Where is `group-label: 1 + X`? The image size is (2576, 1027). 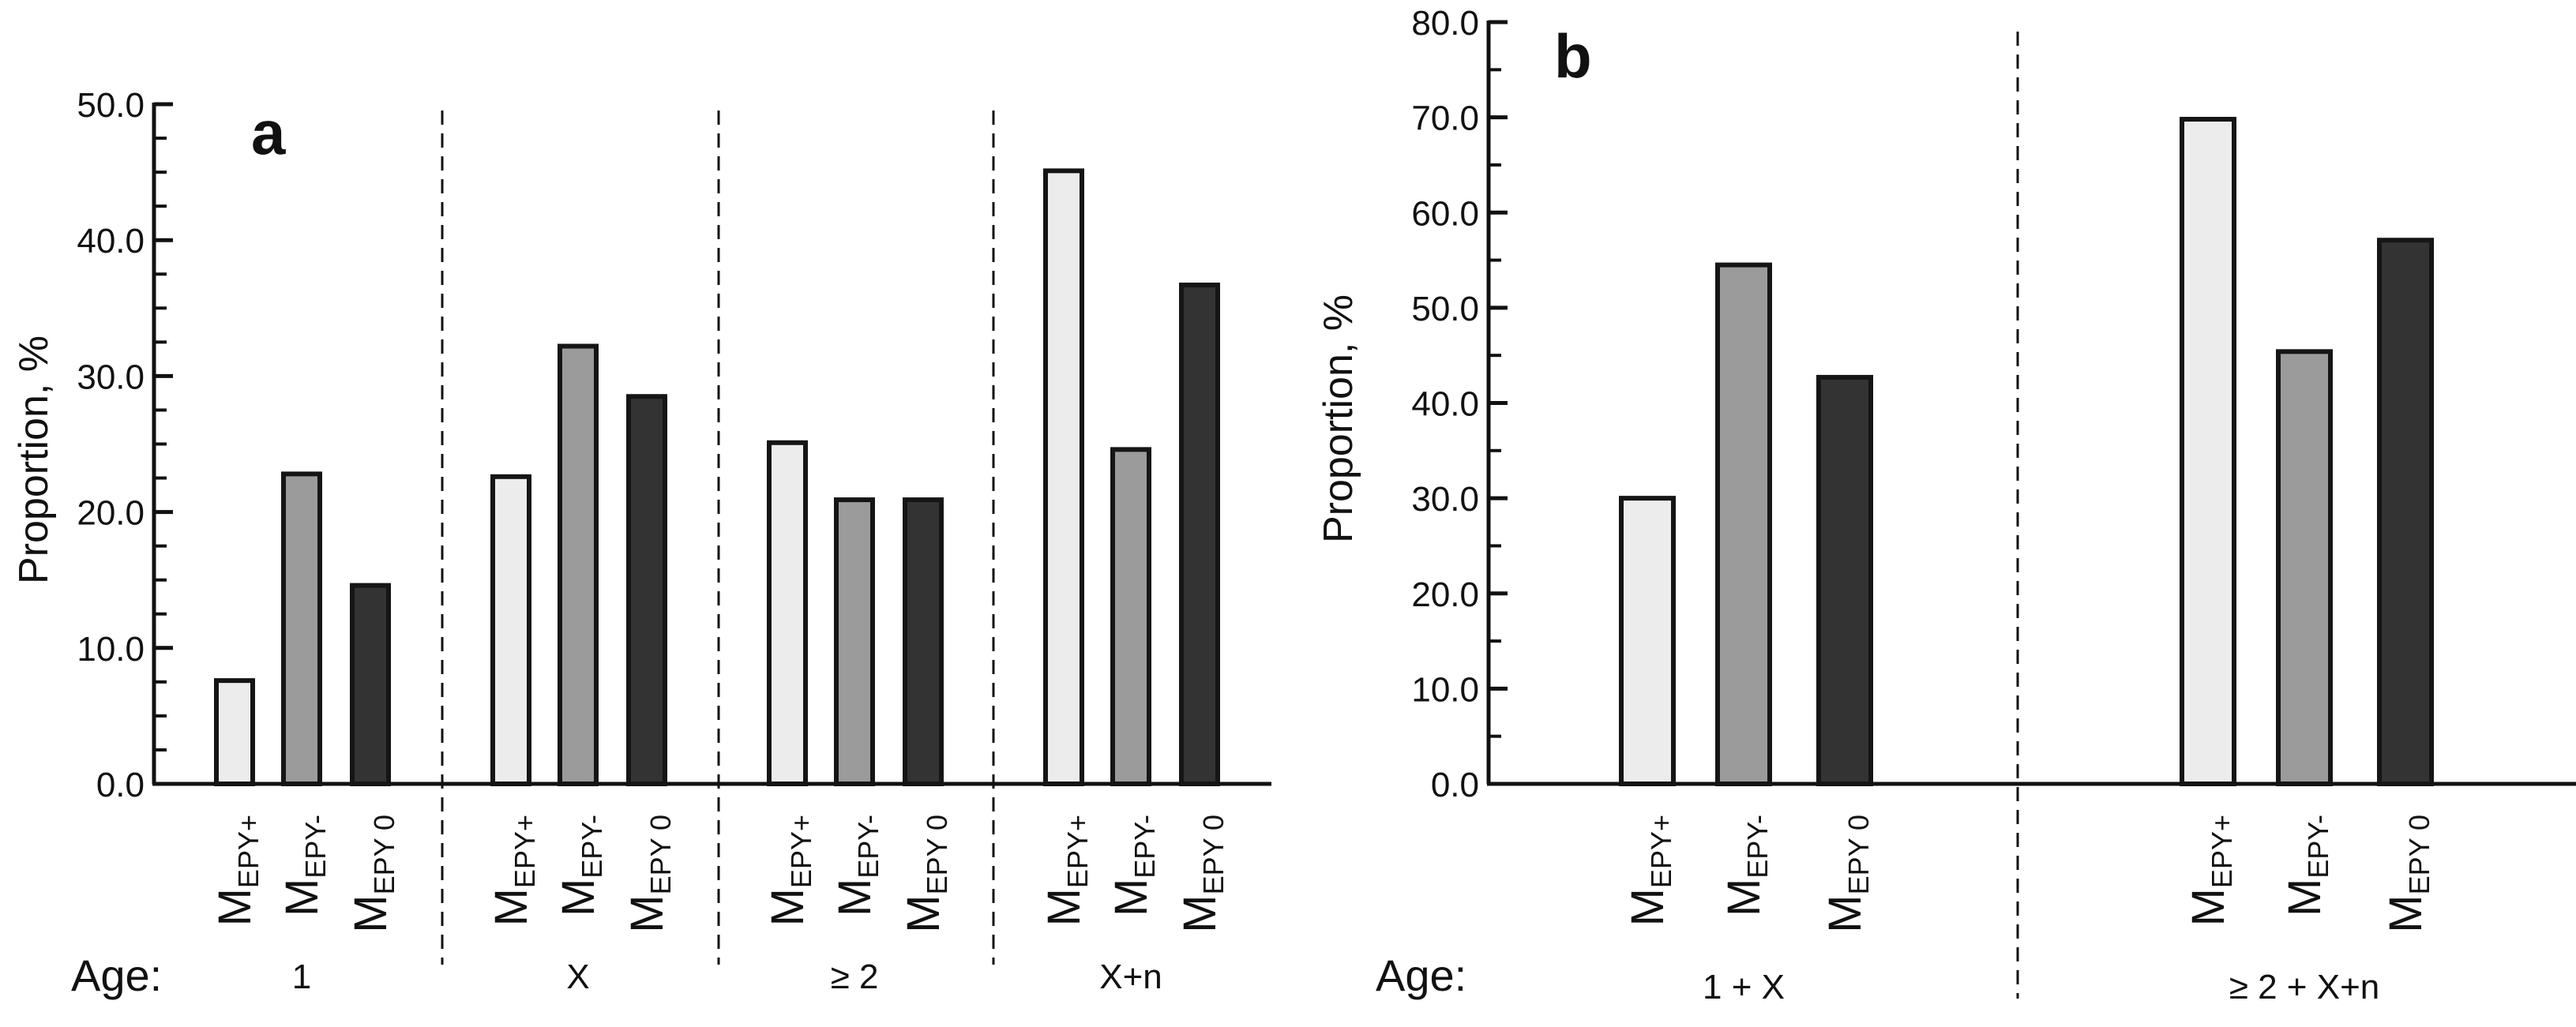
group-label: 1 + X is located at coordinates (1744, 987).